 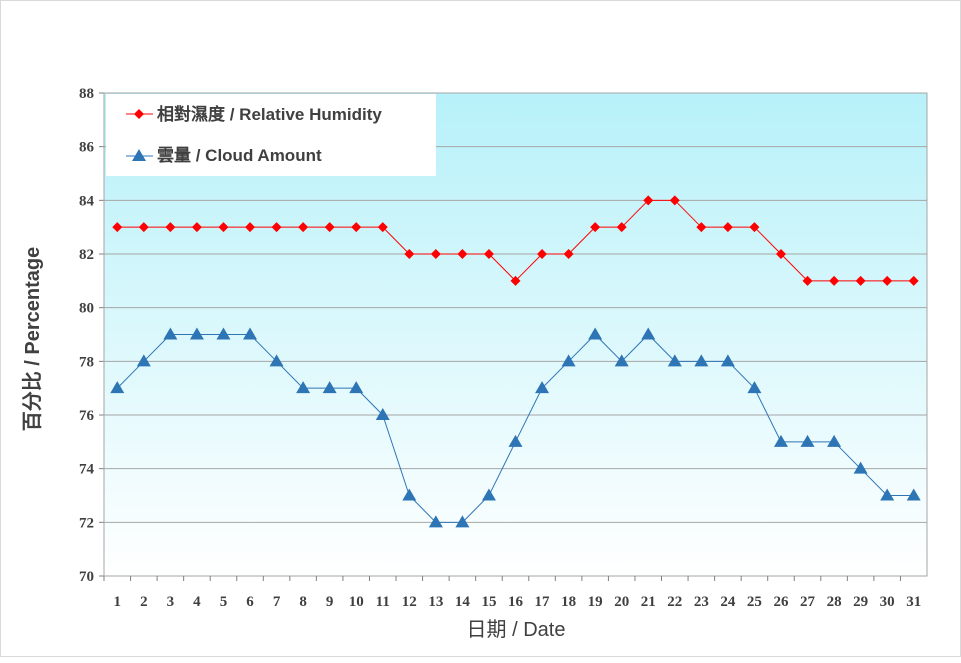 I want to click on x-tick-label: 23, so click(x=701, y=602).